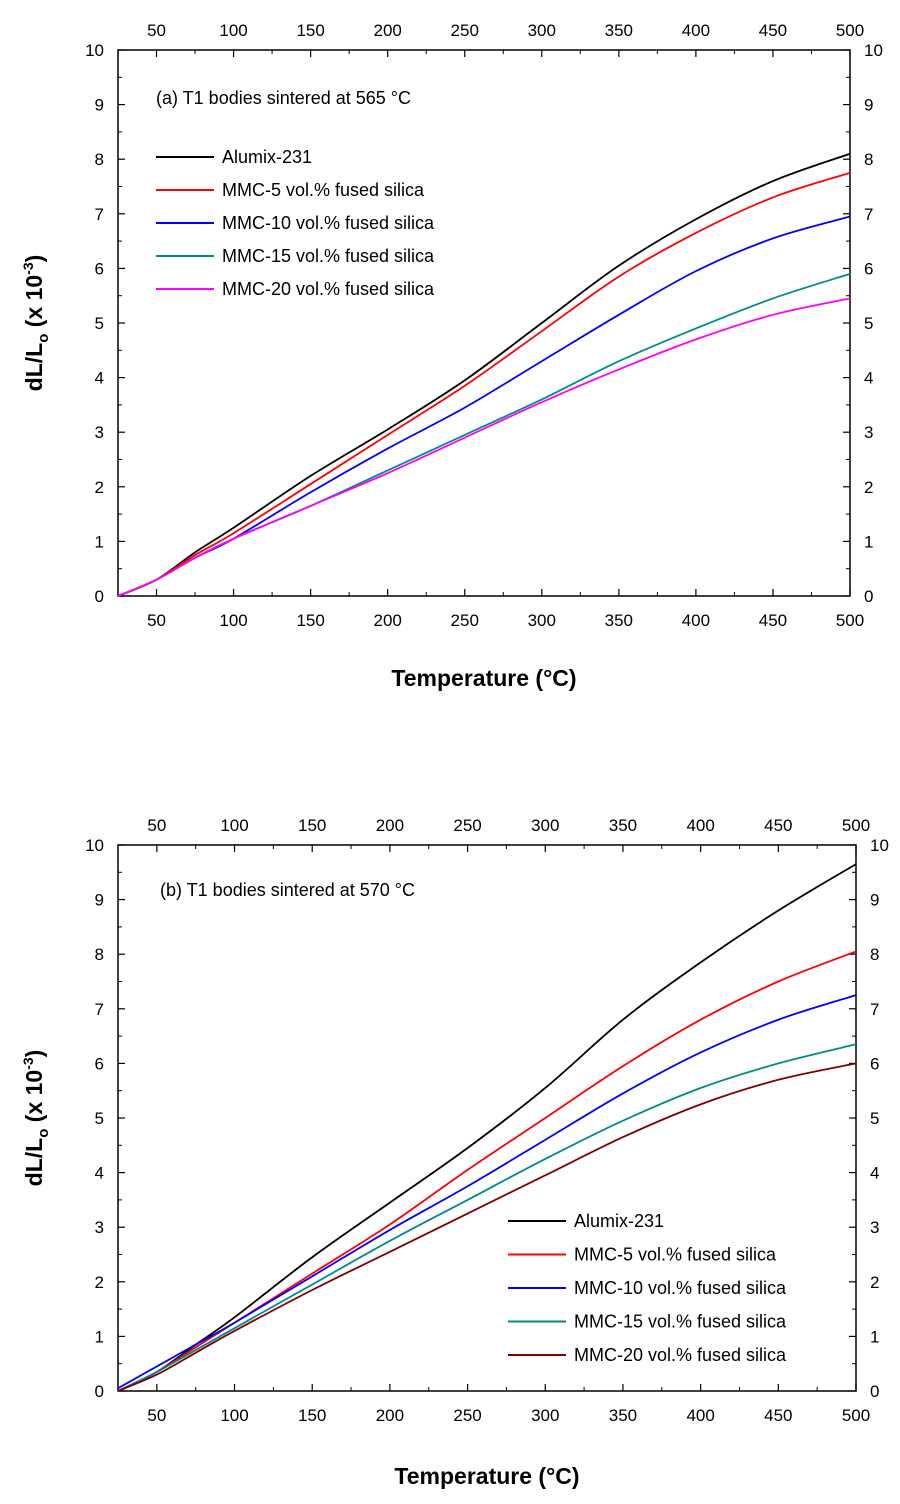 This screenshot has height=1504, width=900. I want to click on y-axis-title-part: o, so click(43, 1133).